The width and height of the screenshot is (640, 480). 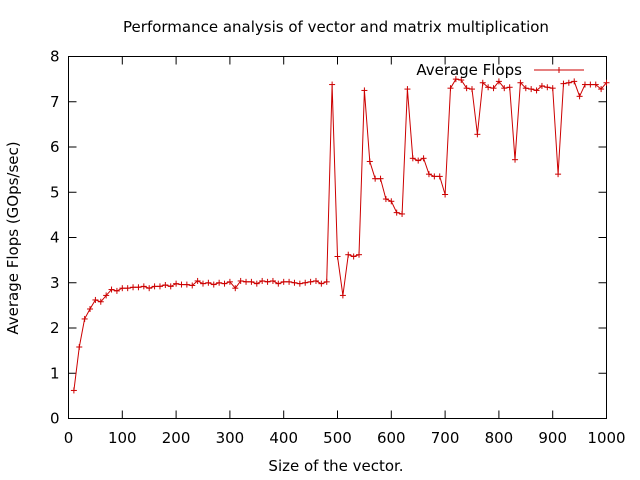 I want to click on x-tick-label-8: 800, so click(x=499, y=438).